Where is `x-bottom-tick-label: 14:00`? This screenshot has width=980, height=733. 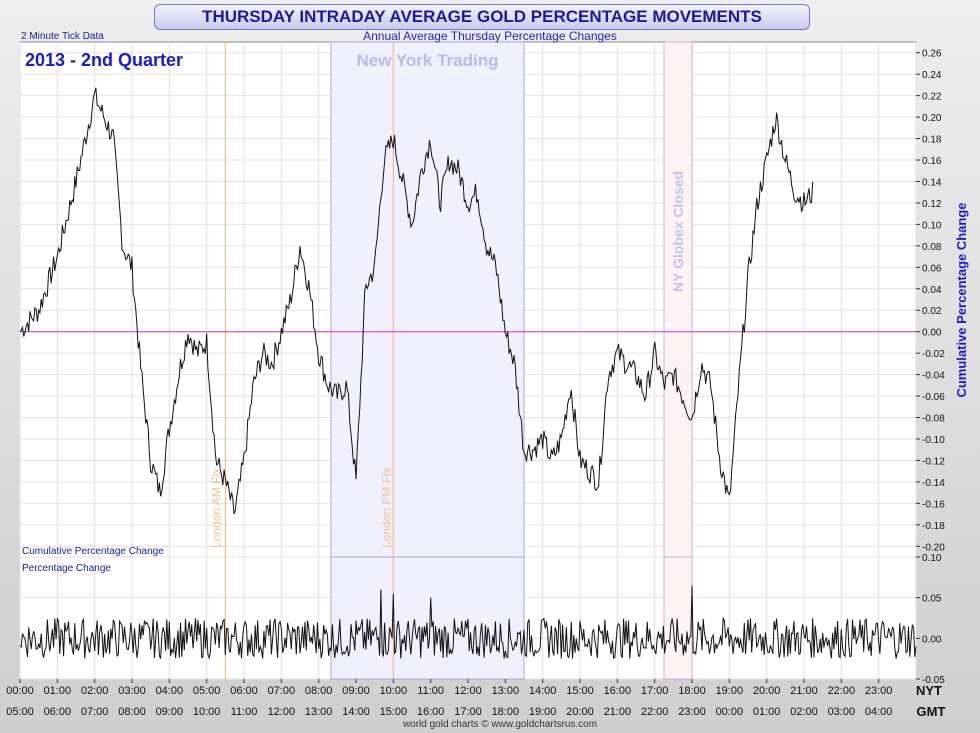
x-bottom-tick-label: 14:00 is located at coordinates (356, 712).